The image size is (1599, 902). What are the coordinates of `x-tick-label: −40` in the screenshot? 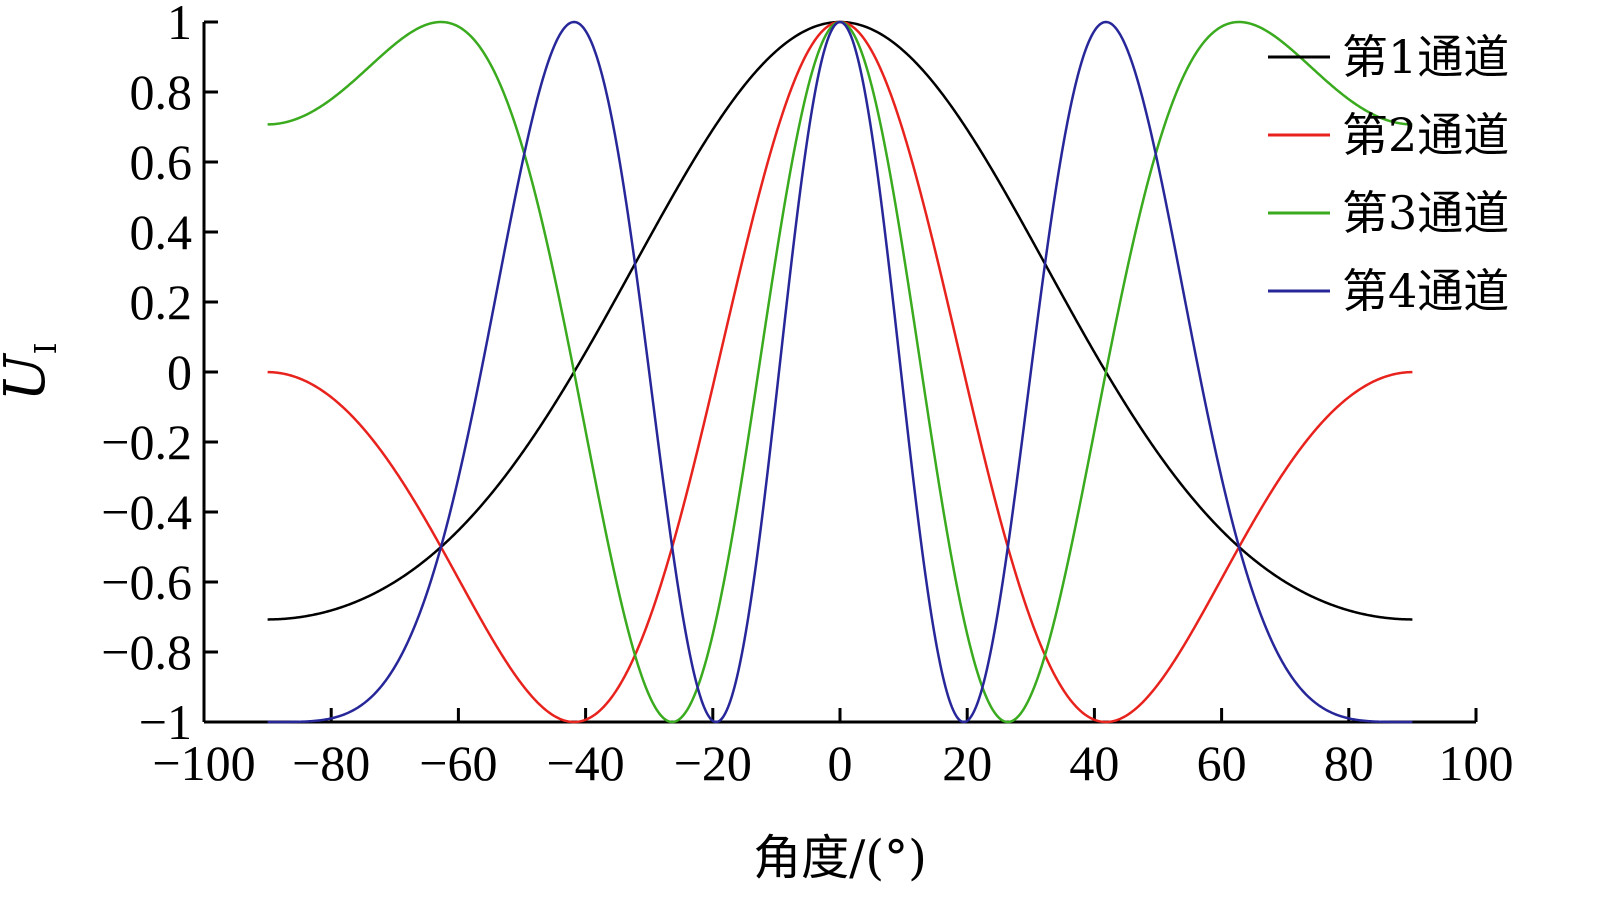 It's located at (585, 763).